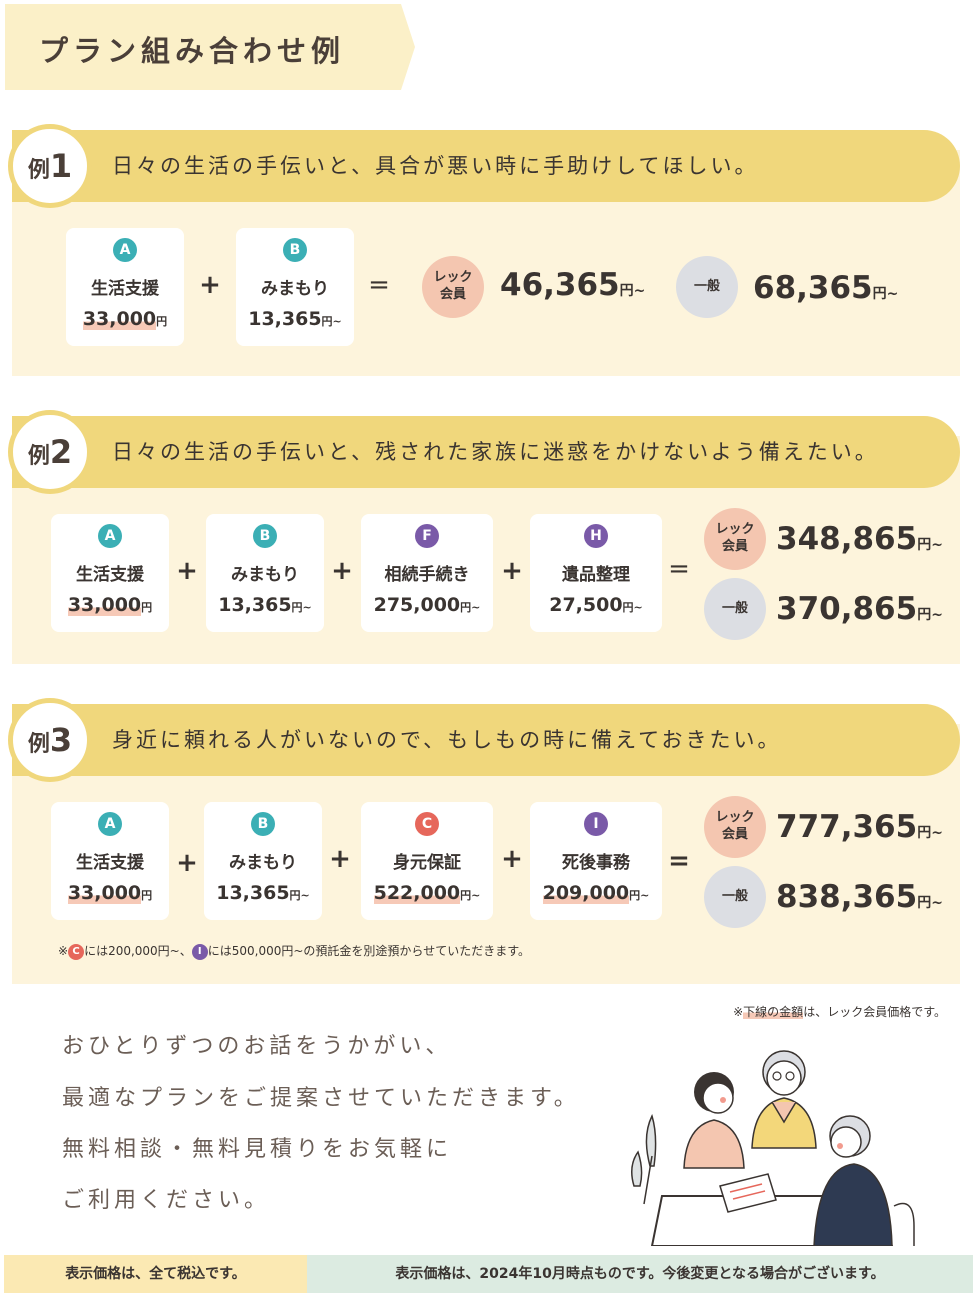 The height and width of the screenshot is (1298, 980). Describe the element at coordinates (447, 740) in the screenshot. I see `example-3-text: 身近に頼れる人がいないので、もしもの時に備えておきたい。` at that location.